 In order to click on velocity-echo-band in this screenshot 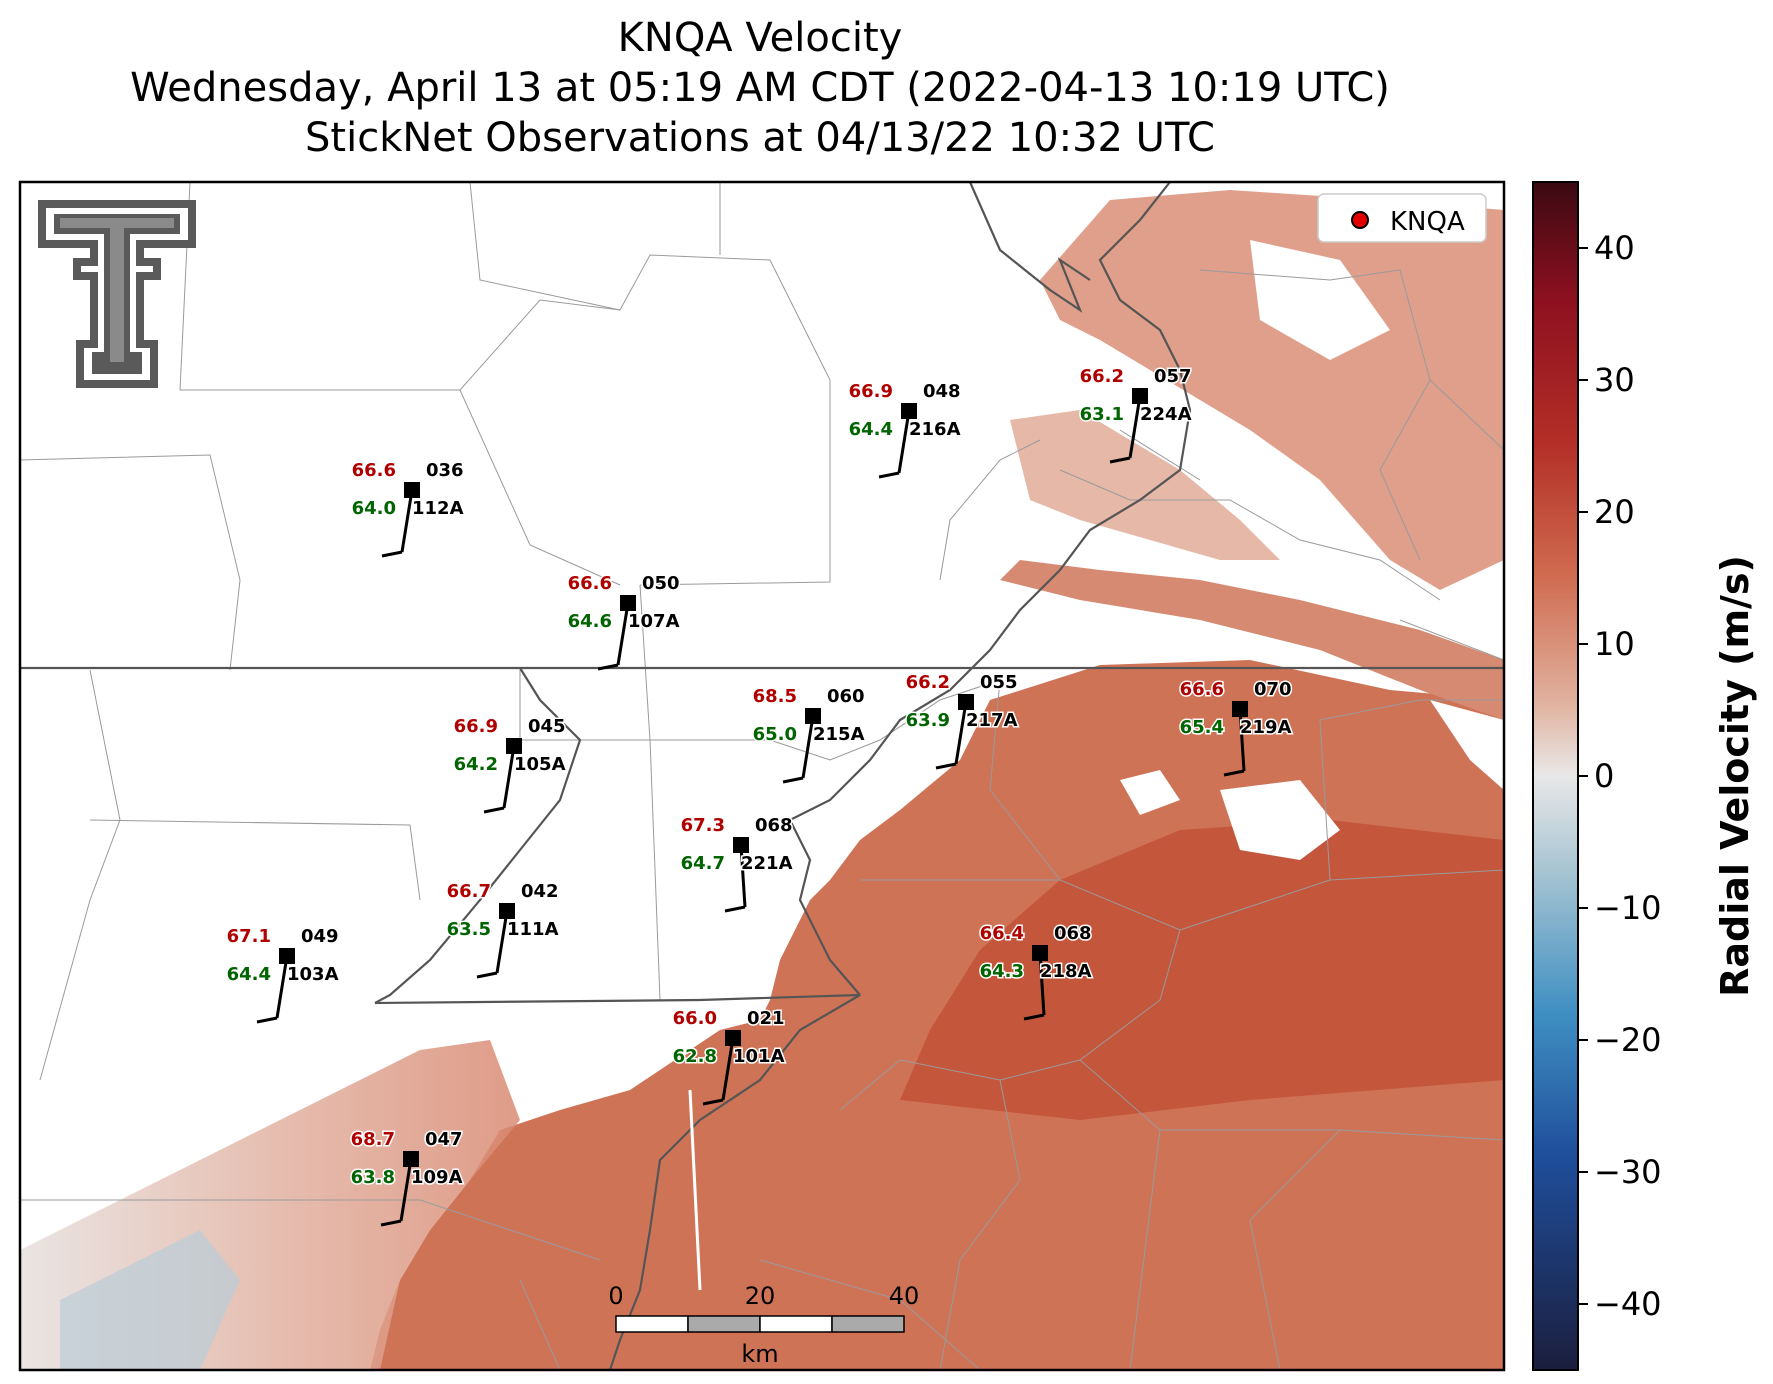, I will do `click(1252, 640)`.